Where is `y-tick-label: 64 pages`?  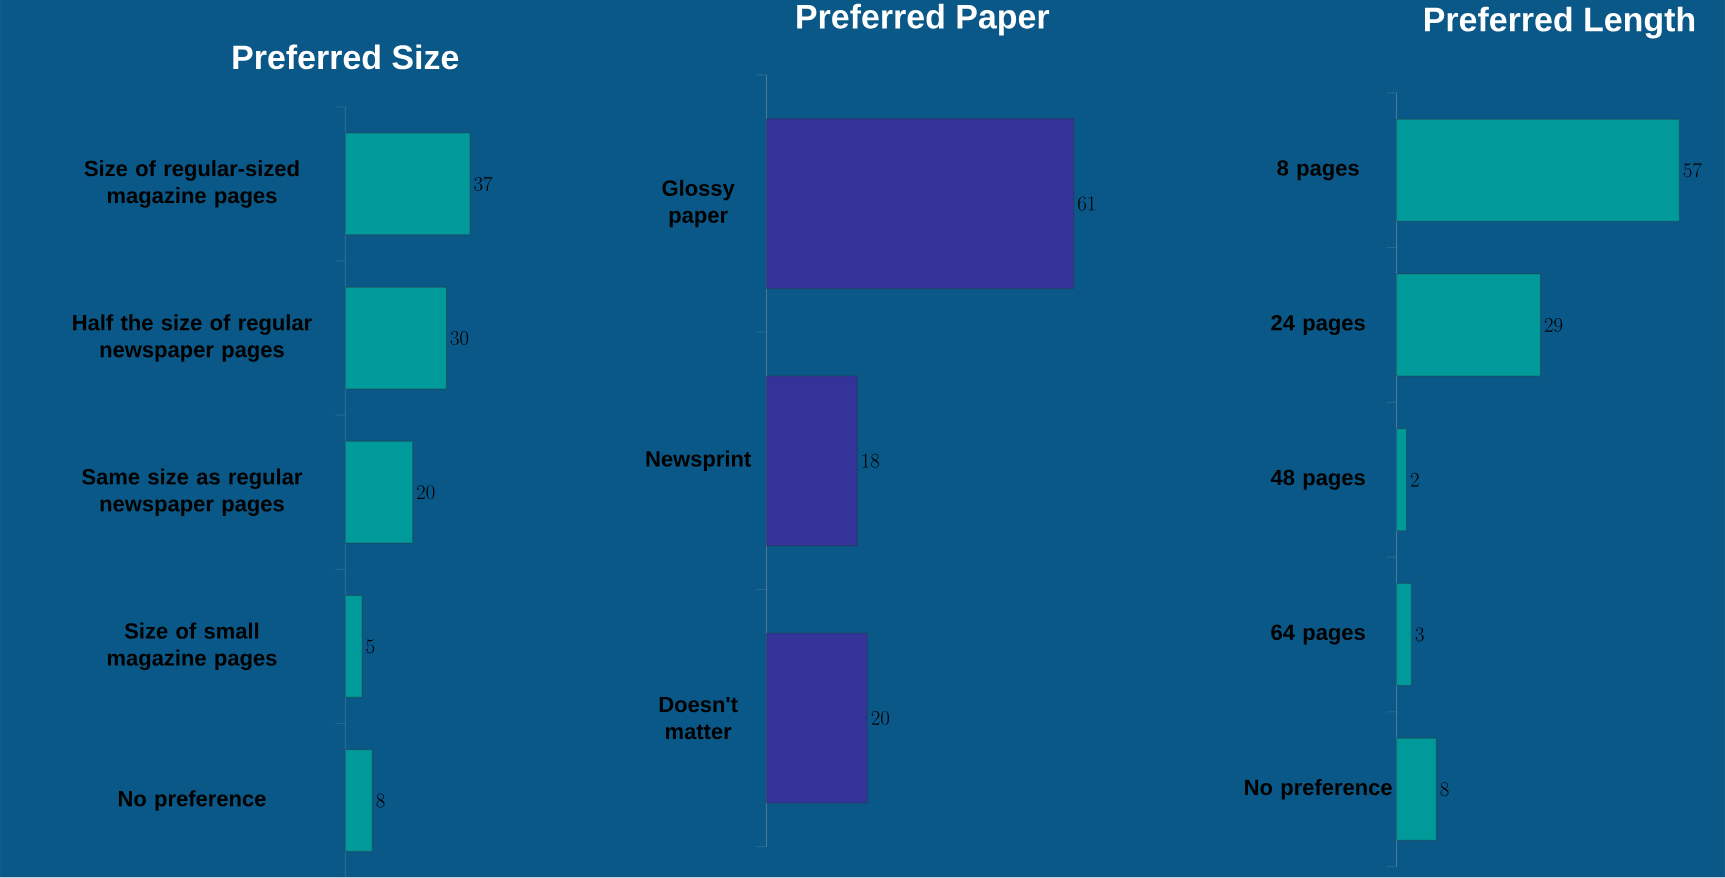
y-tick-label: 64 pages is located at coordinates (1318, 634).